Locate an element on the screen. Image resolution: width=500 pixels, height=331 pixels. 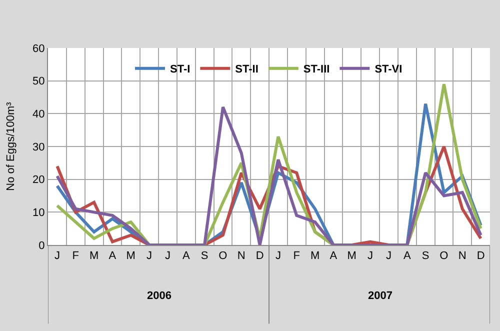
legend-label: ST-I is located at coordinates (180, 70).